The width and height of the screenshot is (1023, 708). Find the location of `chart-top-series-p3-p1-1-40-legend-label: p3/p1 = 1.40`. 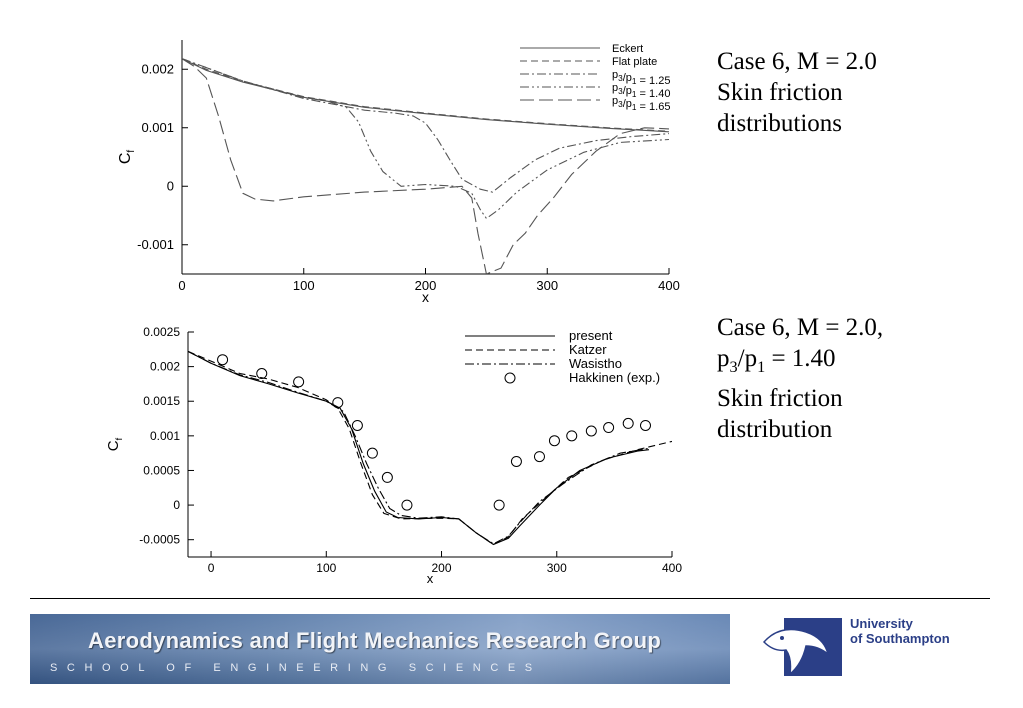

chart-top-series-p3-p1-1-40-legend-label: p3/p1 = 1.40 is located at coordinates (641, 91).